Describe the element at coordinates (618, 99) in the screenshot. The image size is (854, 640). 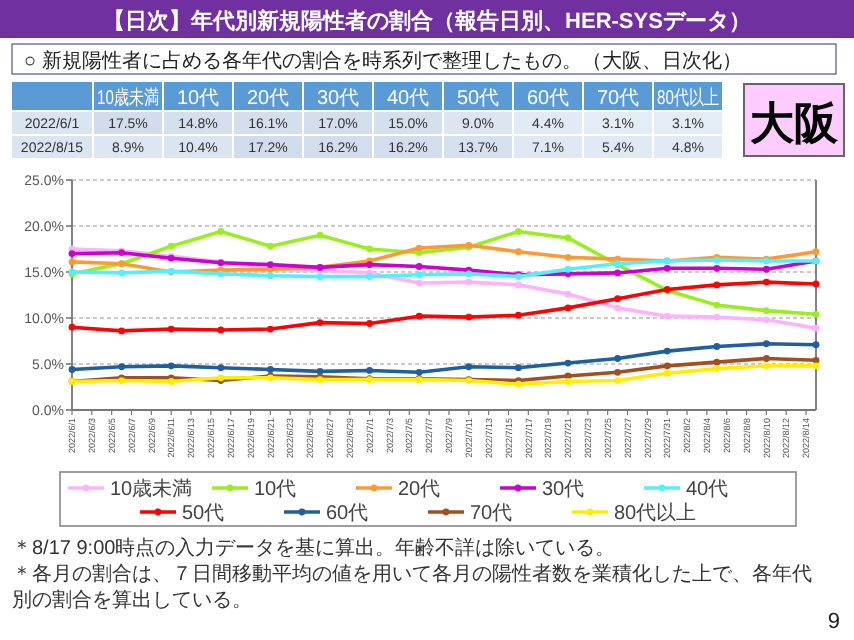
I see `x-tick-label: 70代` at that location.